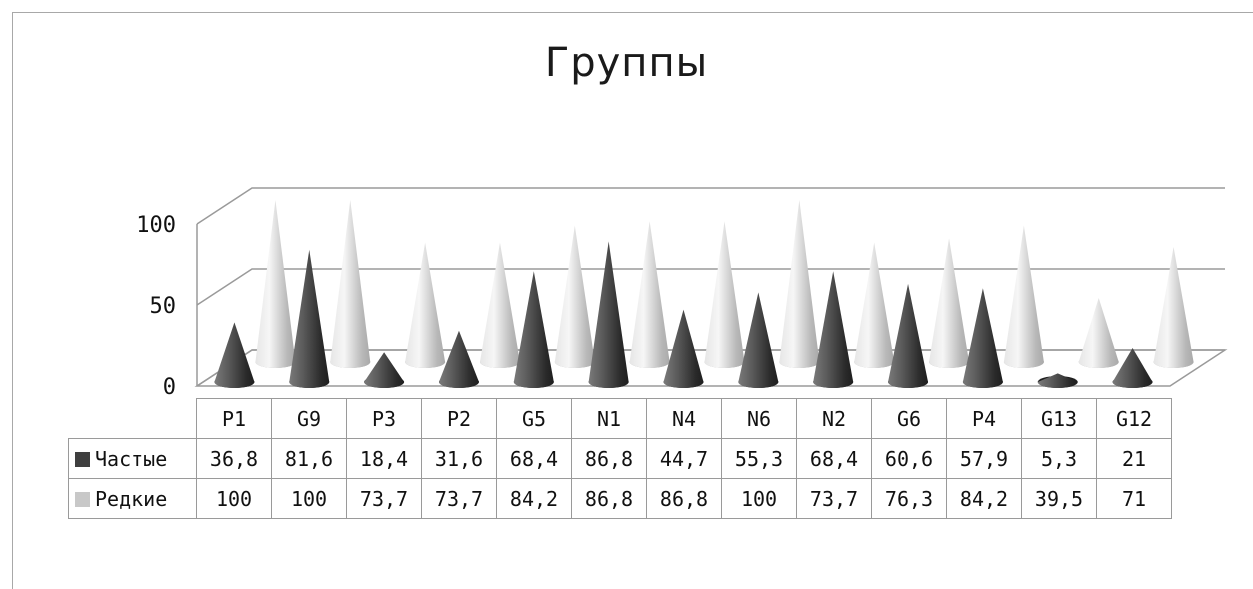  Describe the element at coordinates (425, 305) in the screenshot. I see `cone-rare-P3` at that location.